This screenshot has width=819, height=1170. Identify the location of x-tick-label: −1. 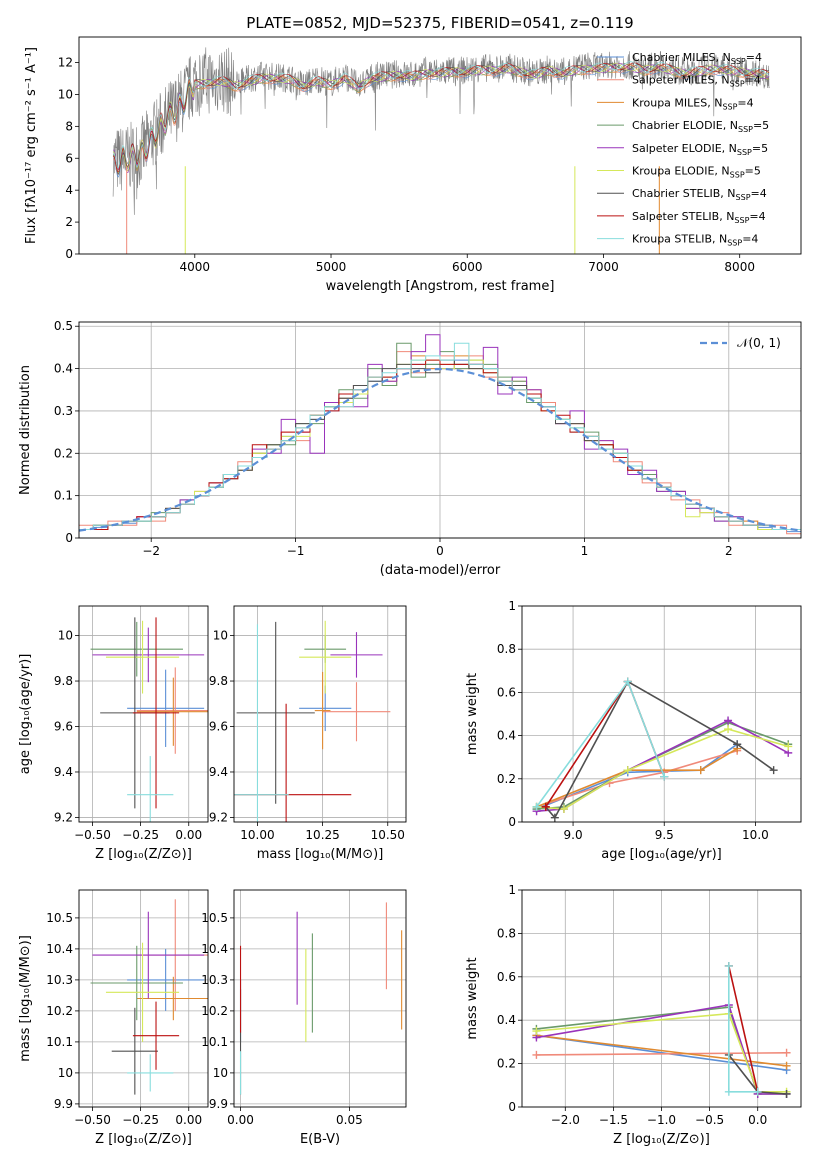
(296, 551).